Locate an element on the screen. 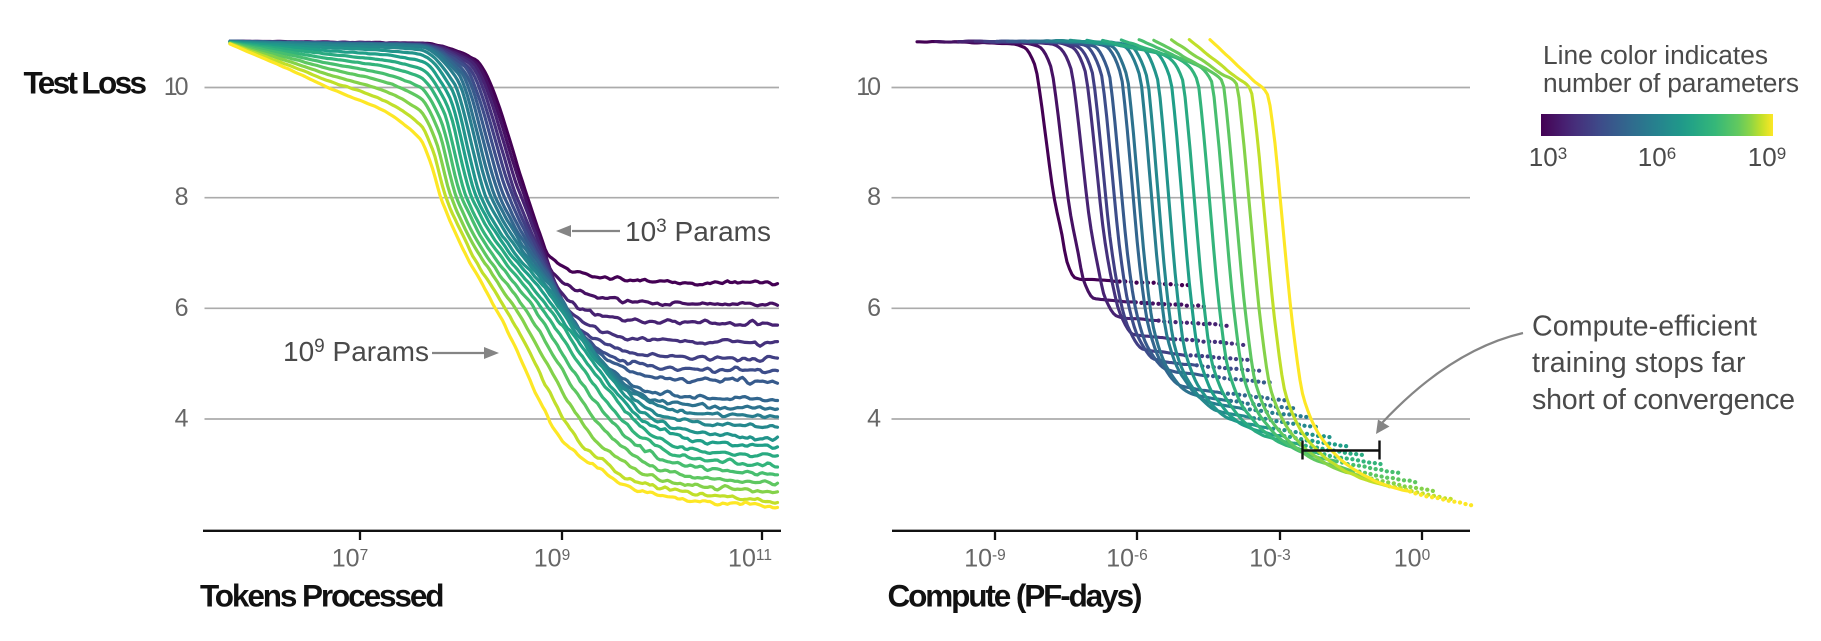 The width and height of the screenshot is (1821, 641). svg-text: short of convergence is located at coordinates (1663, 400).